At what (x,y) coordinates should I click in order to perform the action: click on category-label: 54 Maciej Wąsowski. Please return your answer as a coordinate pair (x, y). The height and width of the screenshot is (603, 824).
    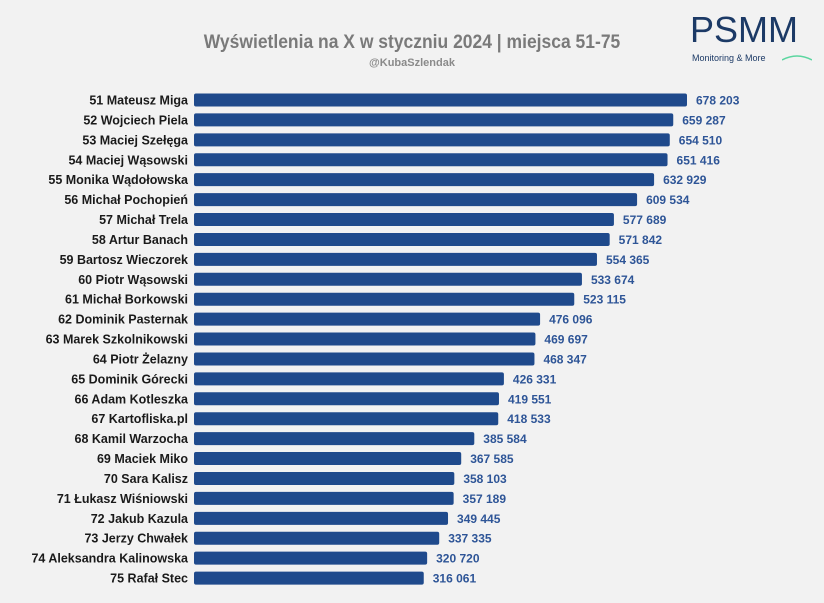
    Looking at the image, I should click on (128, 160).